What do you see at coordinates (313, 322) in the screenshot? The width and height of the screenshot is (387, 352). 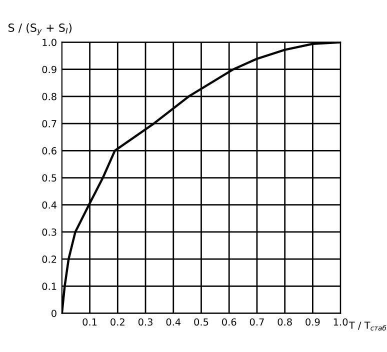 I see `x-tick-label: 0.9` at bounding box center [313, 322].